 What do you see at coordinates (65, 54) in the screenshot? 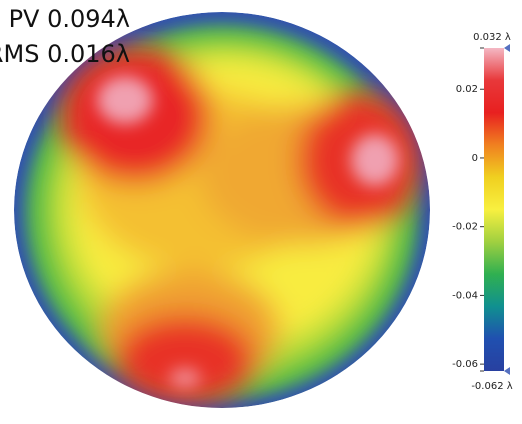
I see `rms-value: RMS 0.016λ` at bounding box center [65, 54].